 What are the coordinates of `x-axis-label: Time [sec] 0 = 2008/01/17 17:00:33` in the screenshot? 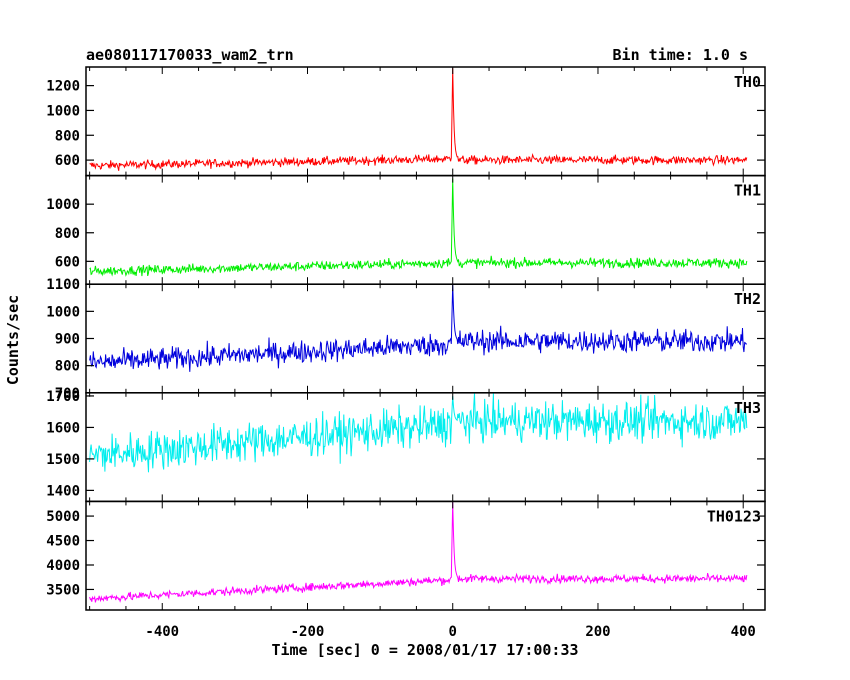 It's located at (424, 650).